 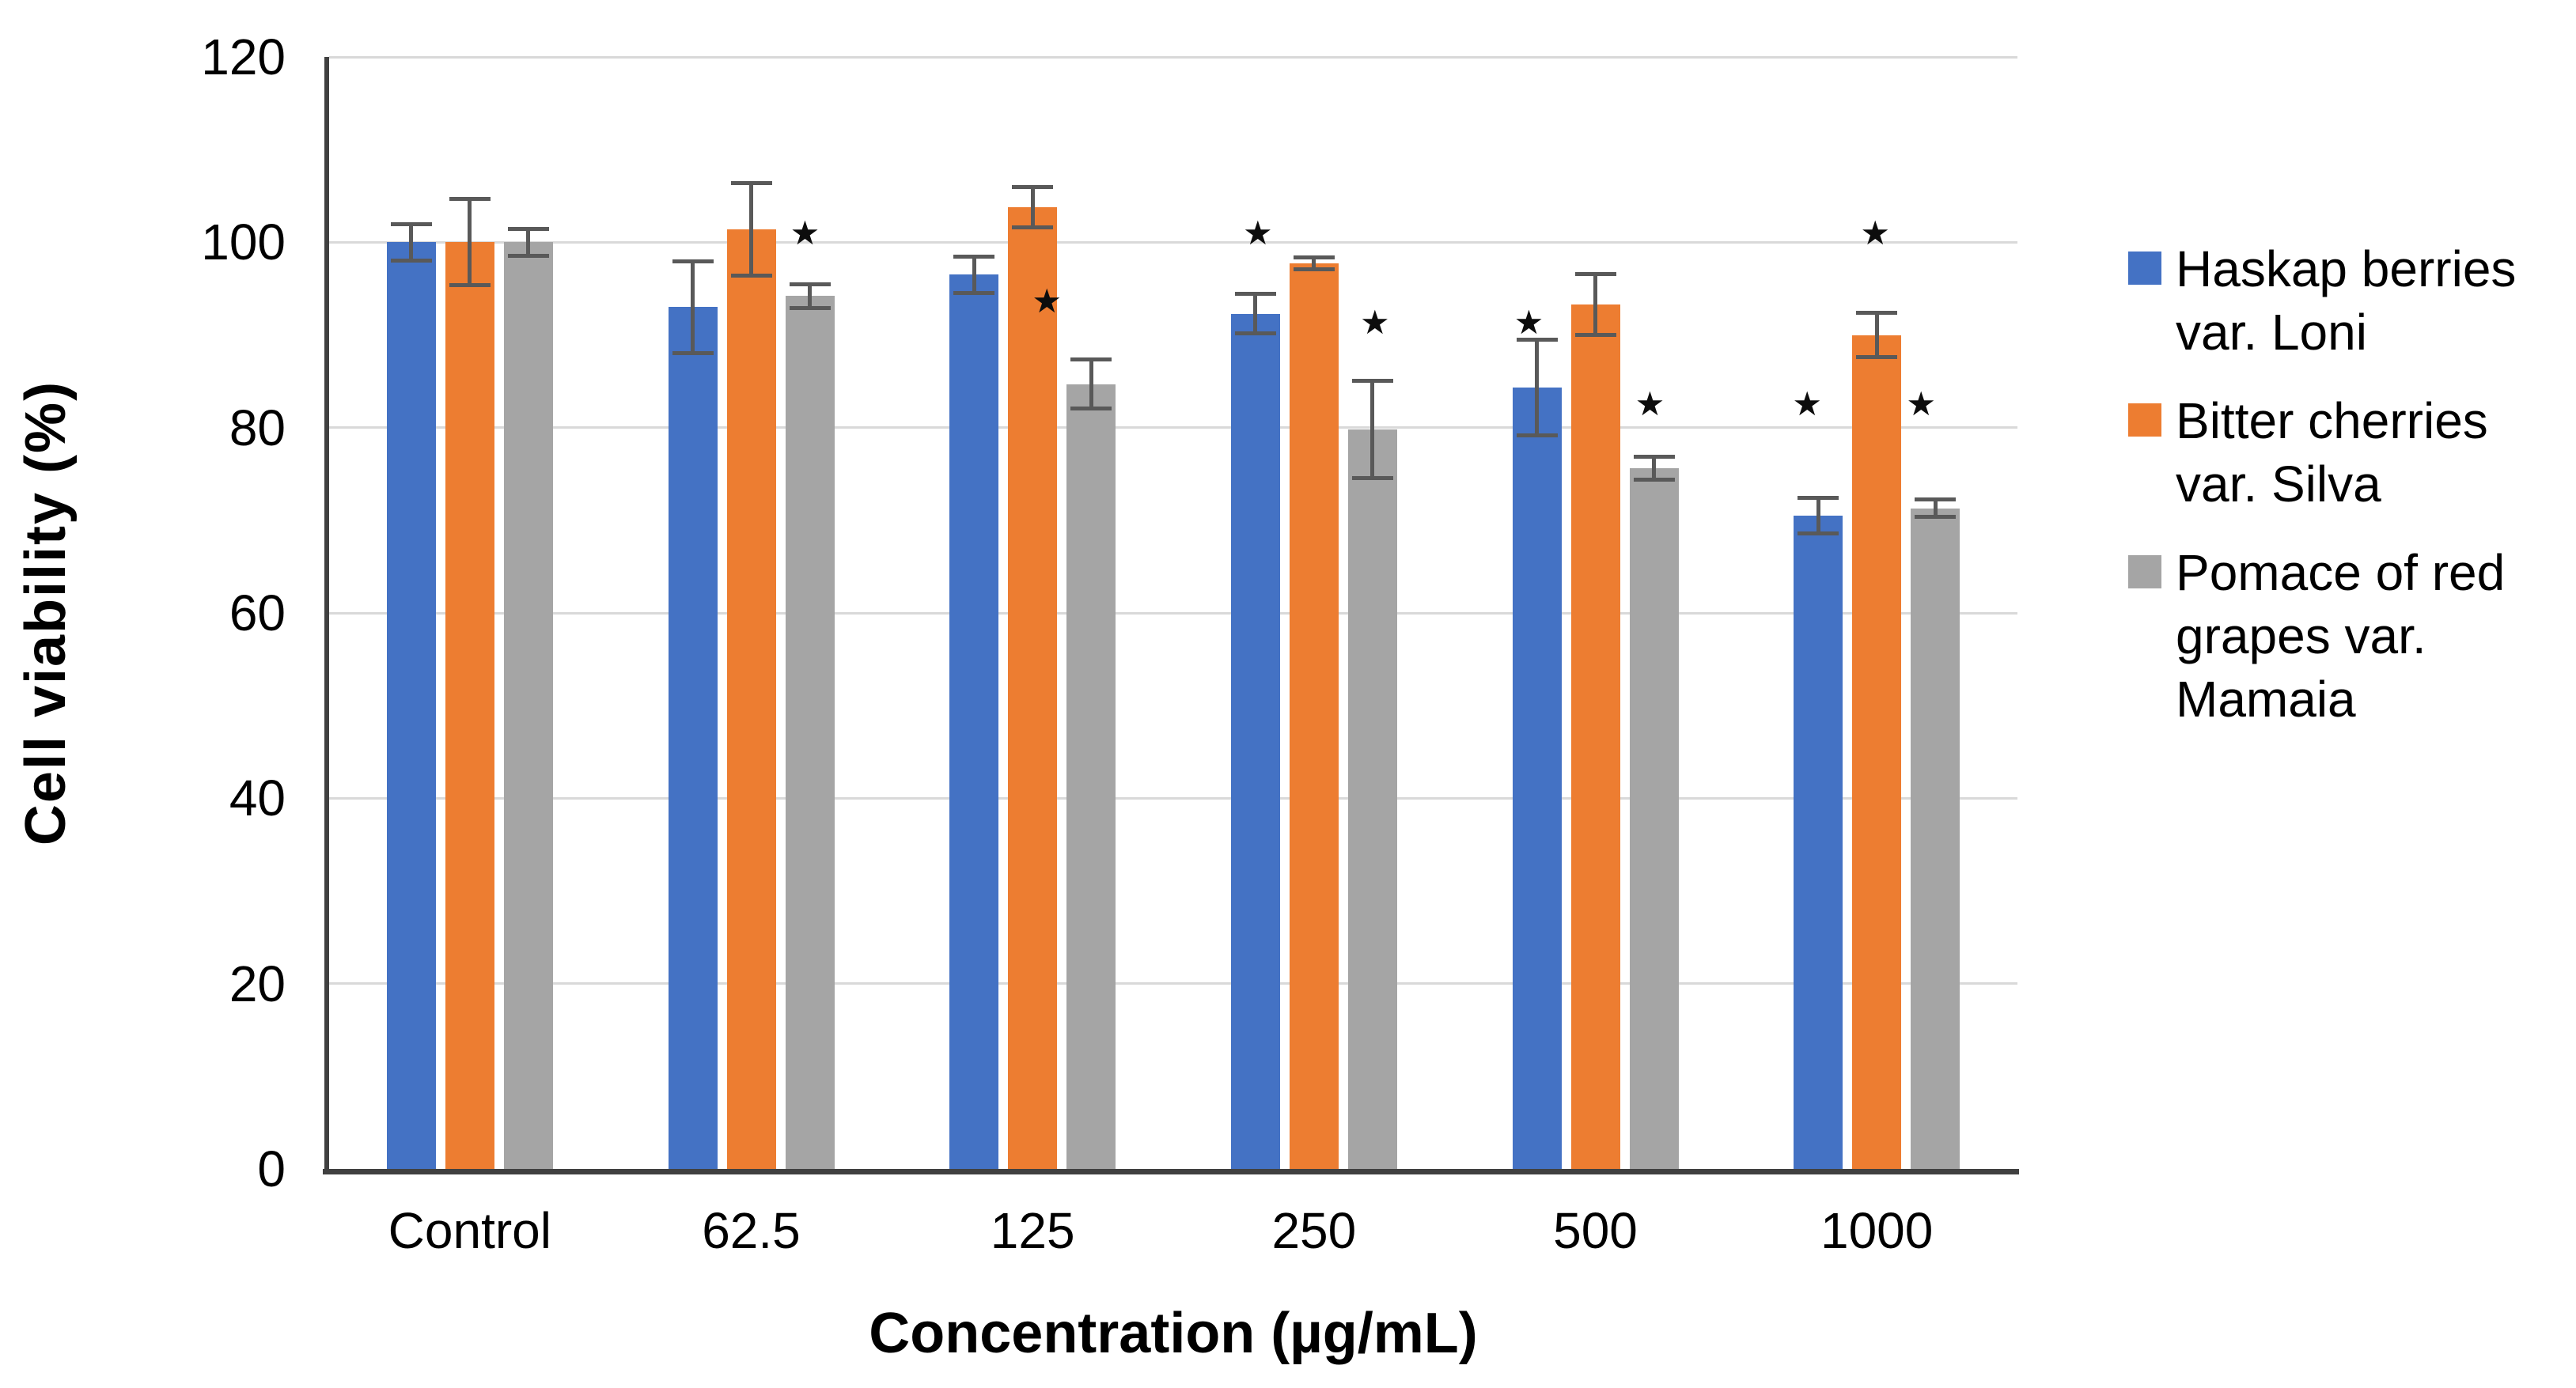 What do you see at coordinates (1047, 301) in the screenshot?
I see `significance-marker-series3-125: ★` at bounding box center [1047, 301].